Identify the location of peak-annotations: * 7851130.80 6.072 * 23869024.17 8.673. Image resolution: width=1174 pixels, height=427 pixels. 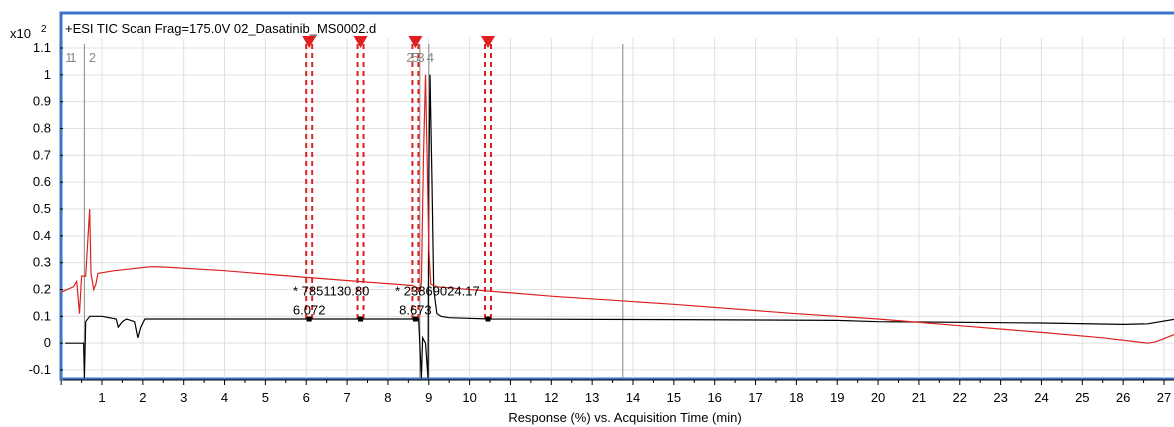
(386, 301).